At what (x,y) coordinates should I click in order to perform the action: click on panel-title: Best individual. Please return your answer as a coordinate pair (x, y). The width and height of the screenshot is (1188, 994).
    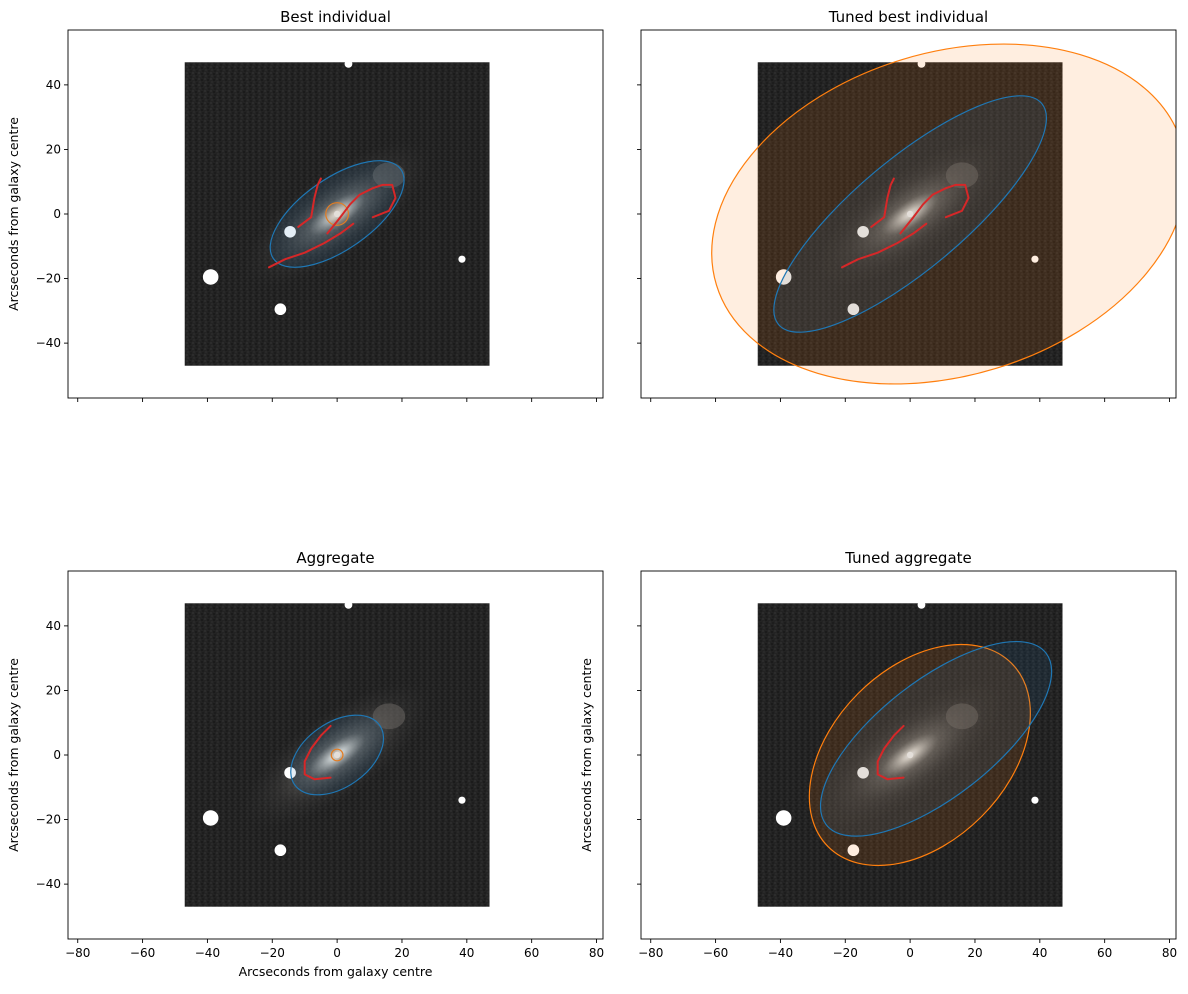
    Looking at the image, I should click on (335, 17).